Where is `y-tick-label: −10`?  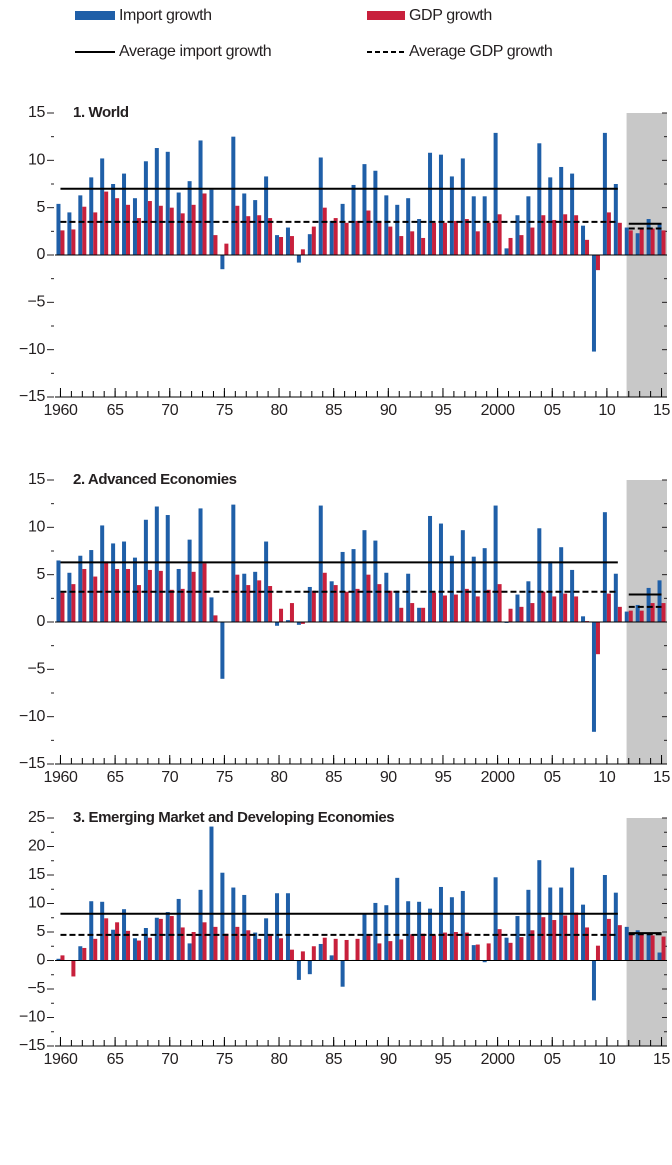
y-tick-label: −10 is located at coordinates (32, 1017).